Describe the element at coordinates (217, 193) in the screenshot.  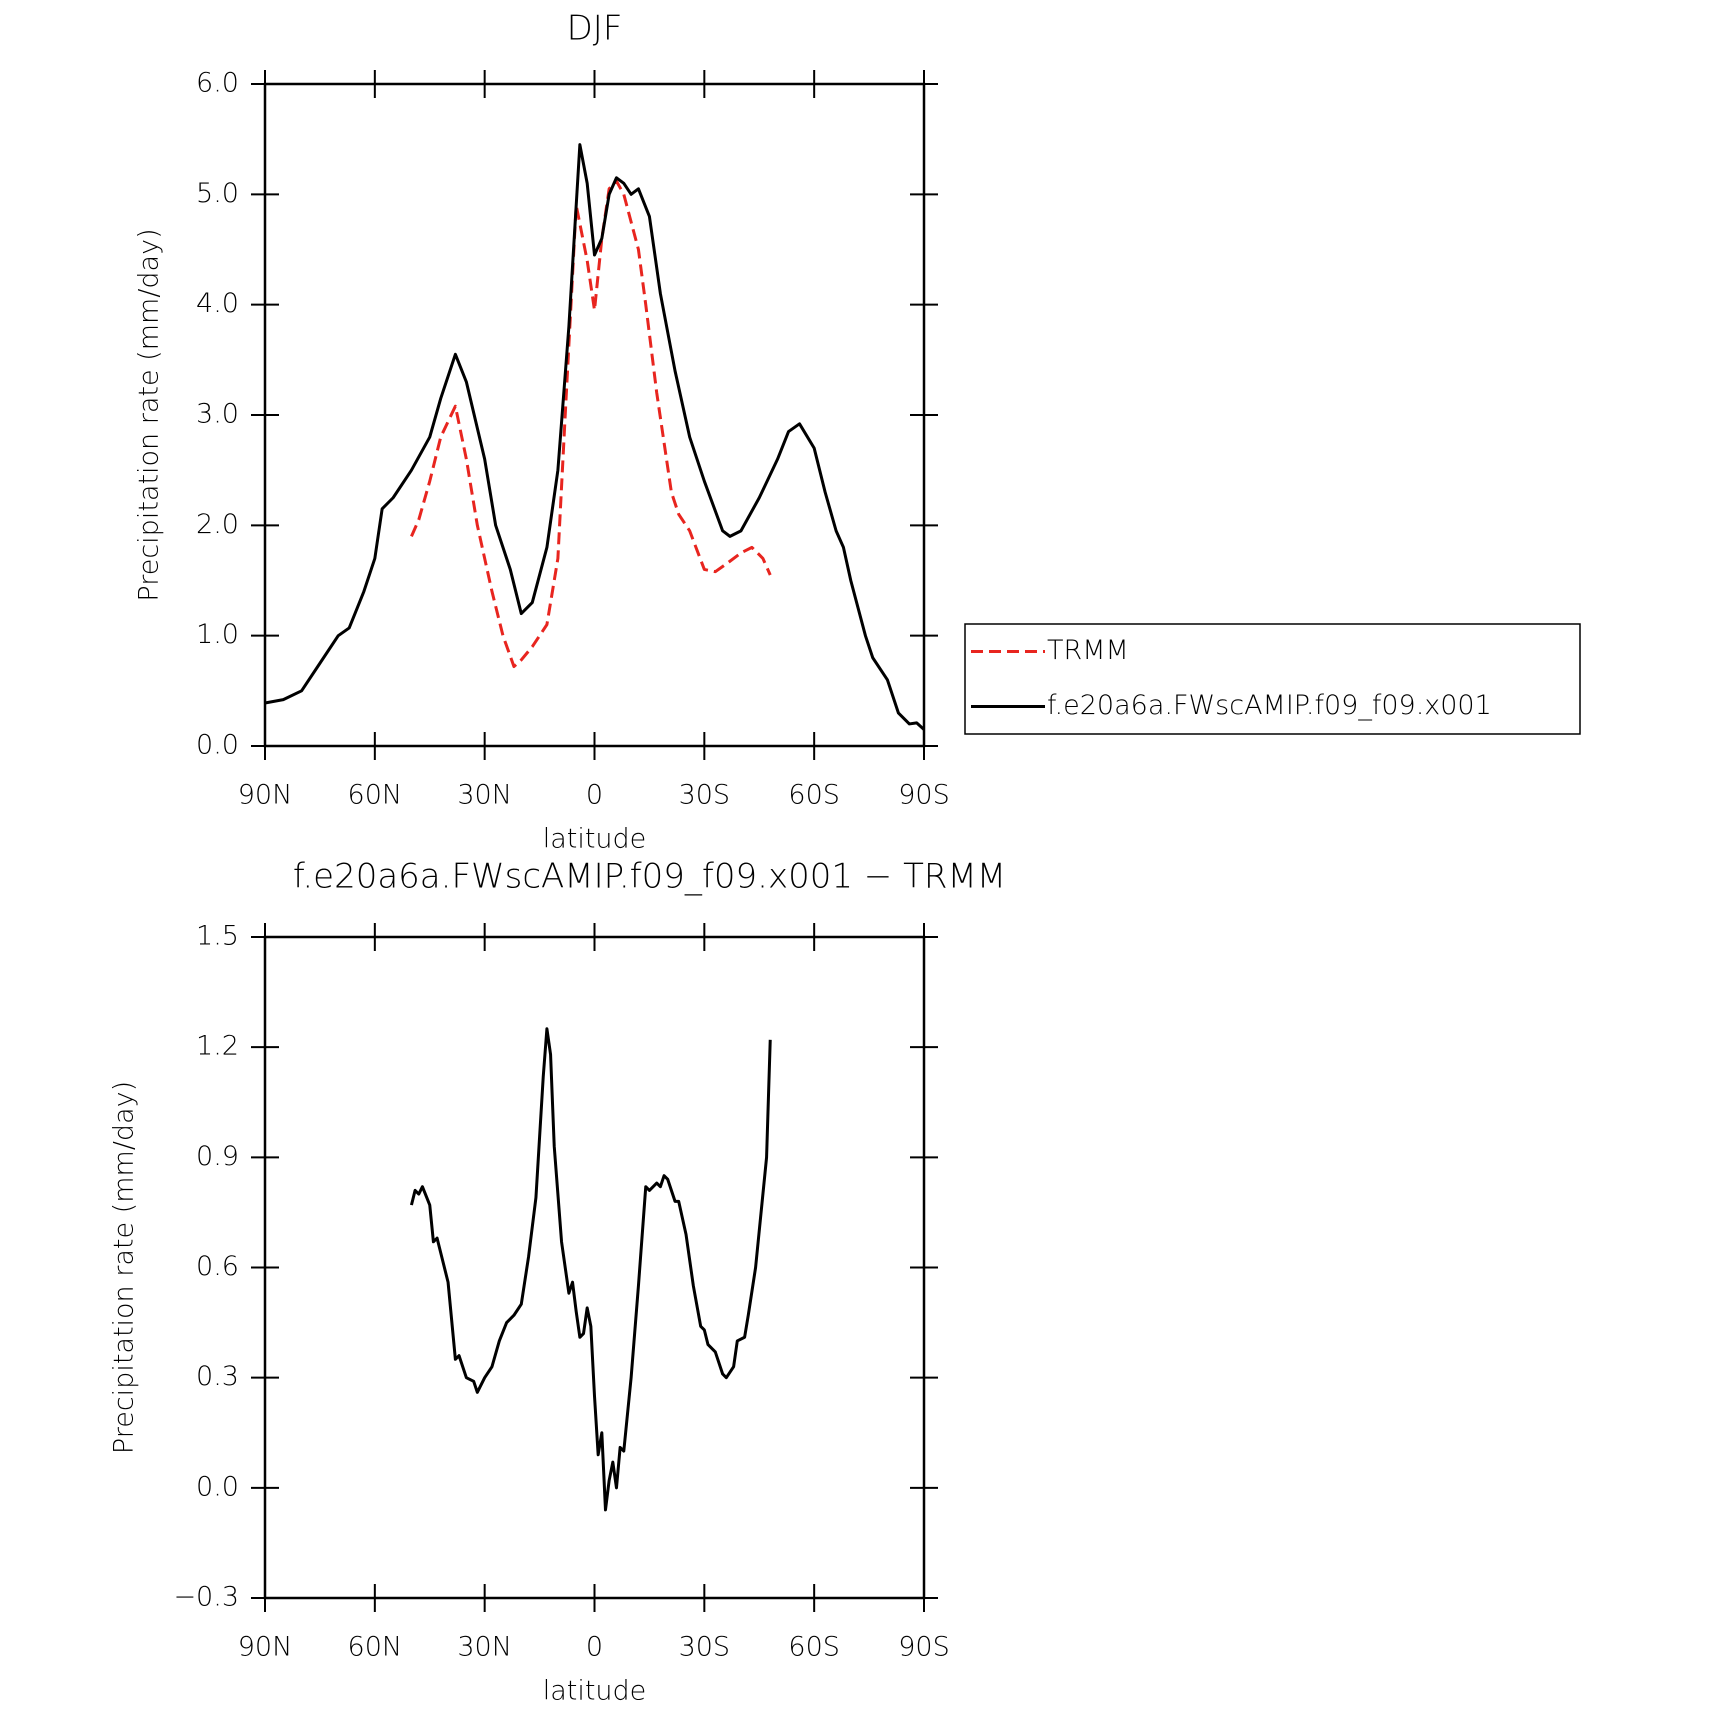
I see `y-tick-label: 5.0` at that location.